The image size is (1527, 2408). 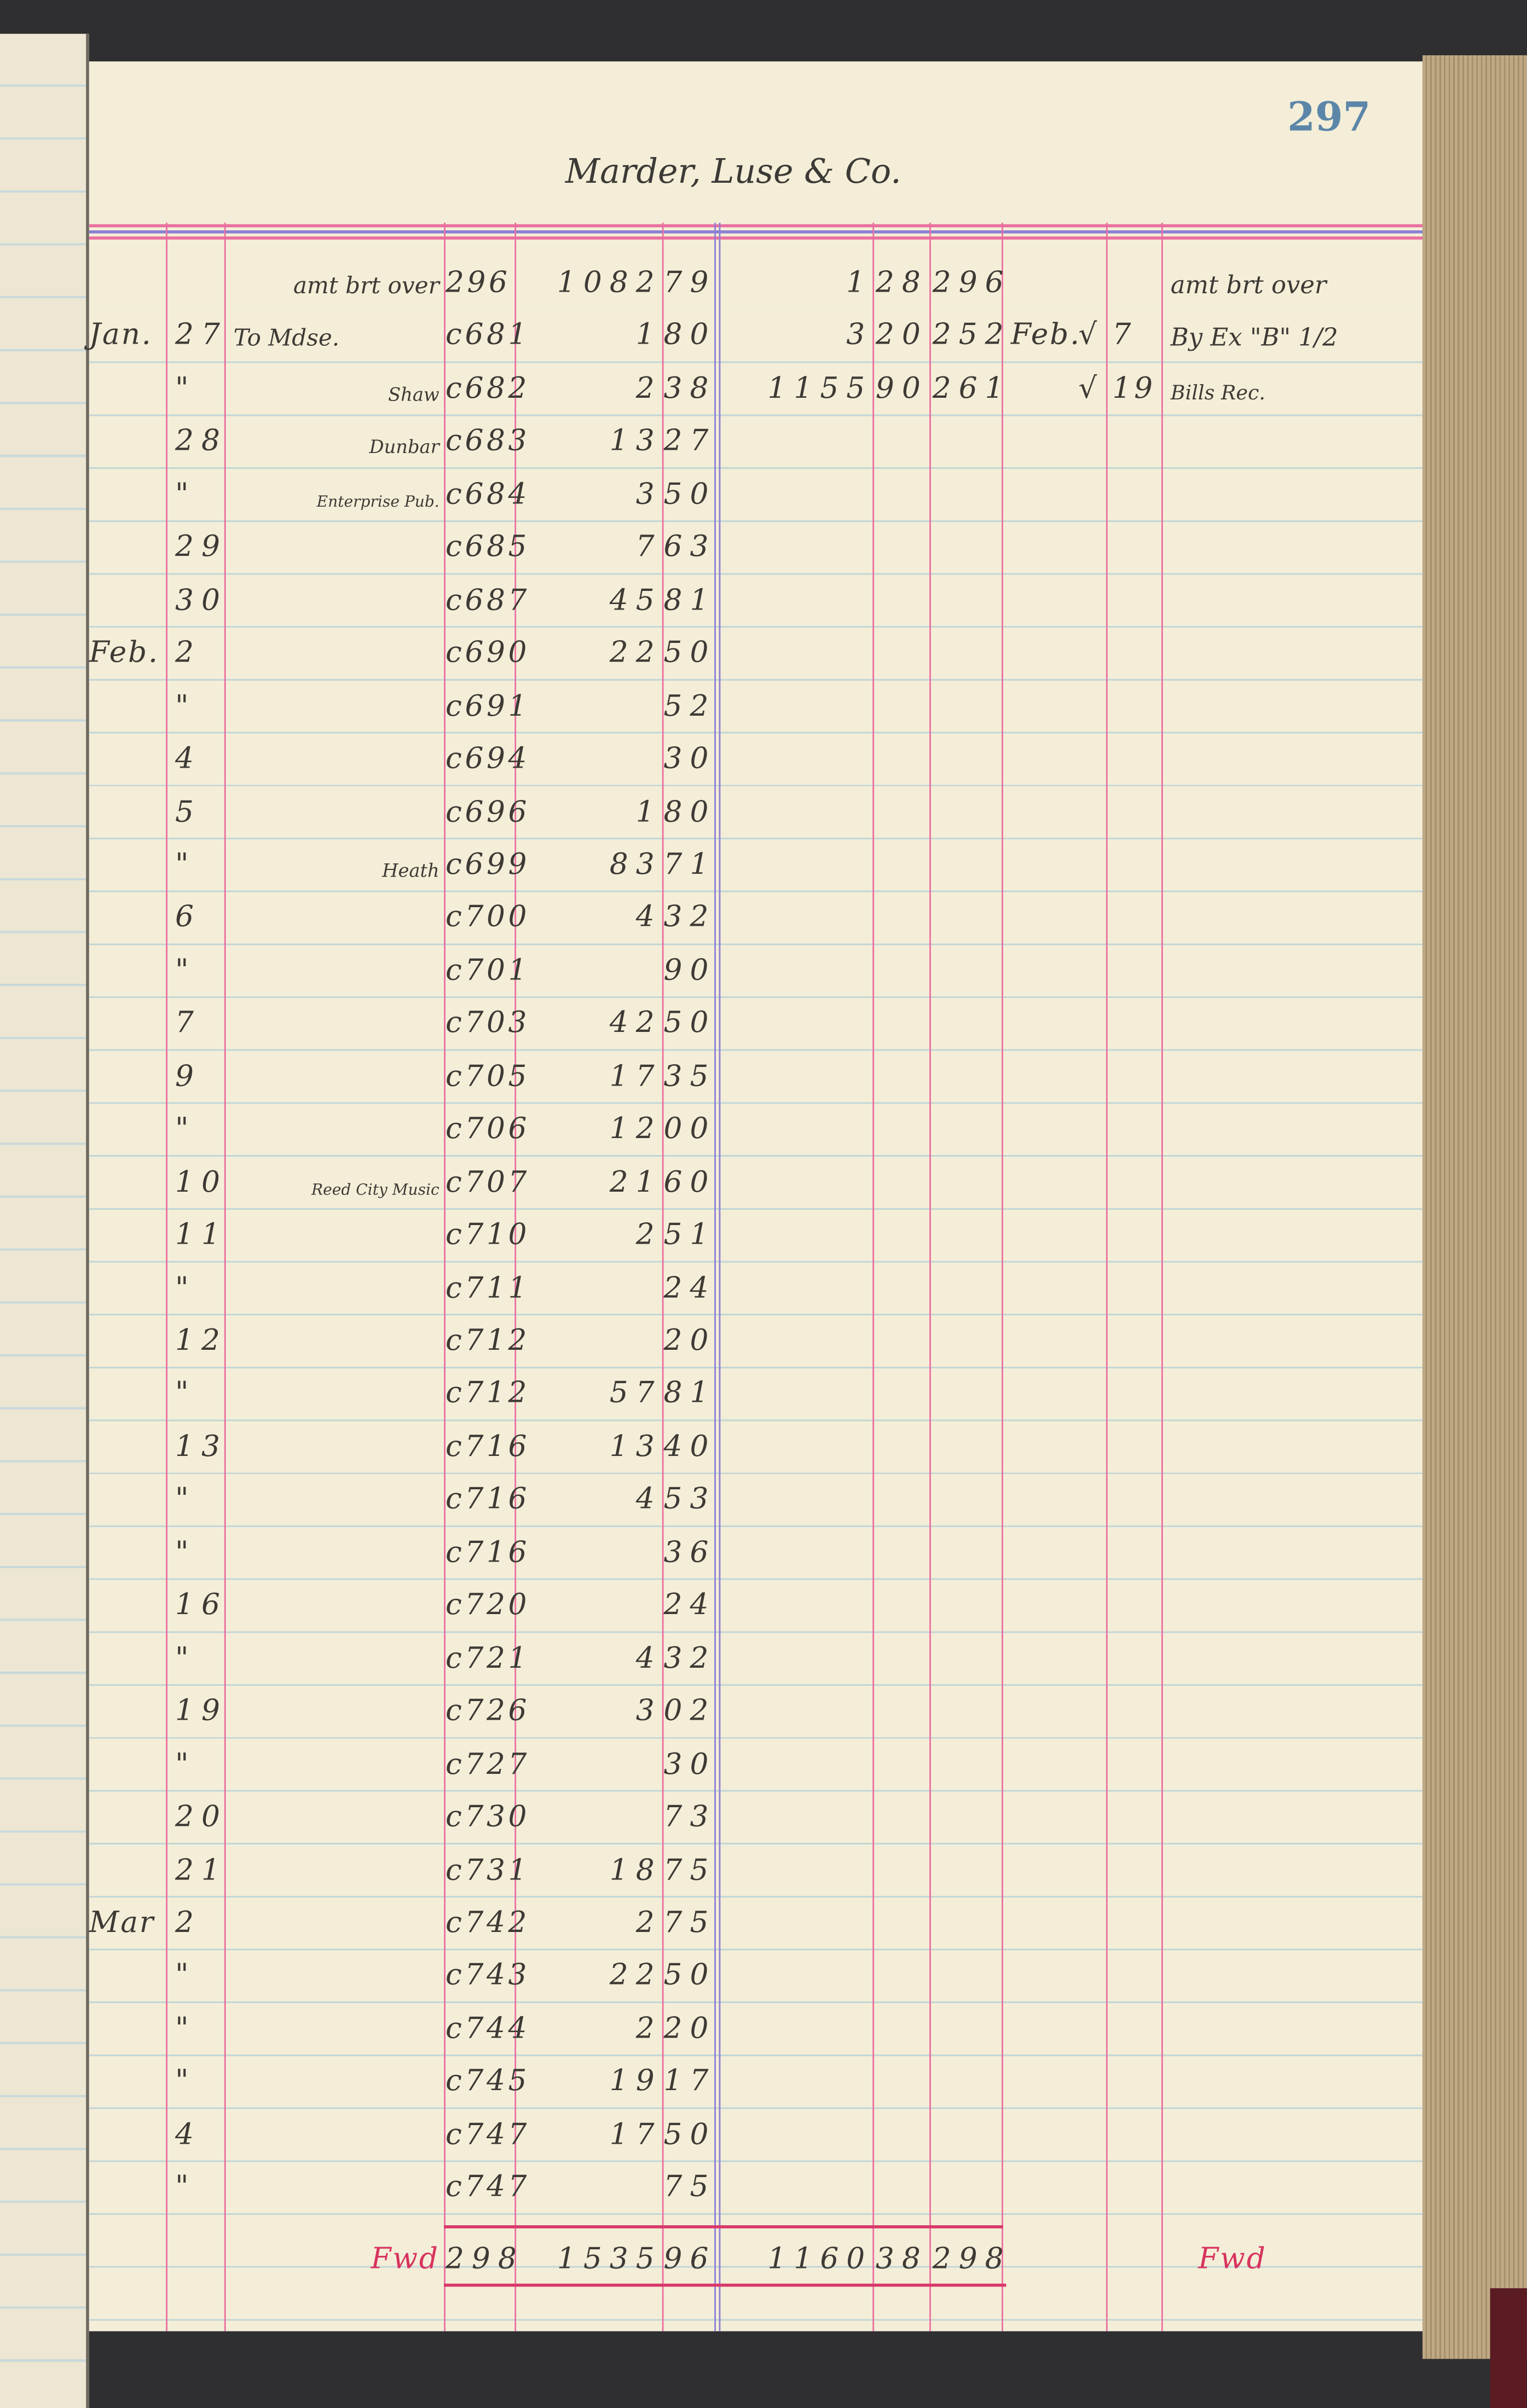 I want to click on entry-cents: 75, so click(x=689, y=1923).